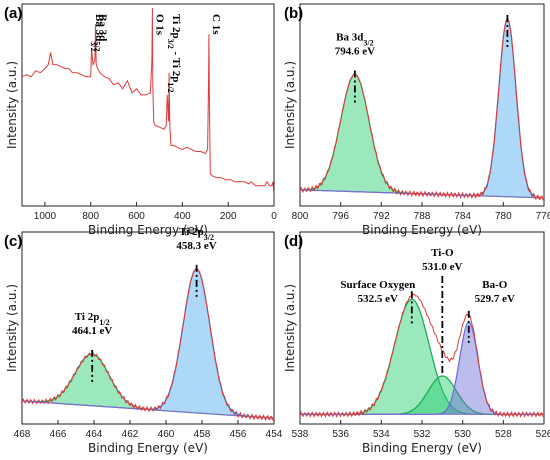 The width and height of the screenshot is (550, 460). I want to click on panel-label: (b), so click(293, 13).